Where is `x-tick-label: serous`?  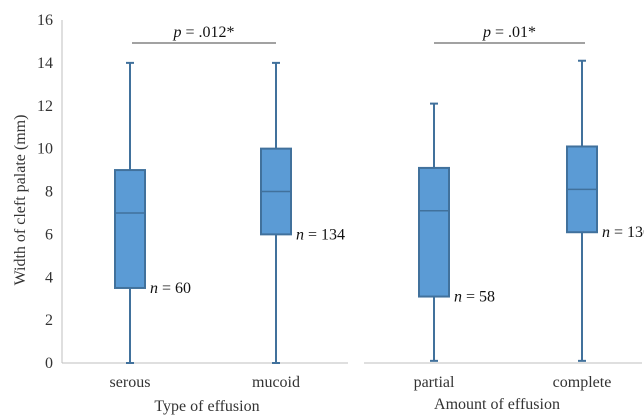 x-tick-label: serous is located at coordinates (130, 382).